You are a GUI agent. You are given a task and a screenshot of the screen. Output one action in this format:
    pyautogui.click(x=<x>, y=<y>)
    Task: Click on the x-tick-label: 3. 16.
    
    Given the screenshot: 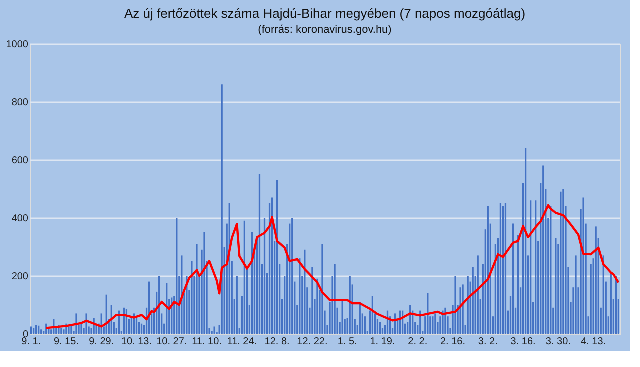 What is the action you would take?
    pyautogui.click(x=523, y=342)
    